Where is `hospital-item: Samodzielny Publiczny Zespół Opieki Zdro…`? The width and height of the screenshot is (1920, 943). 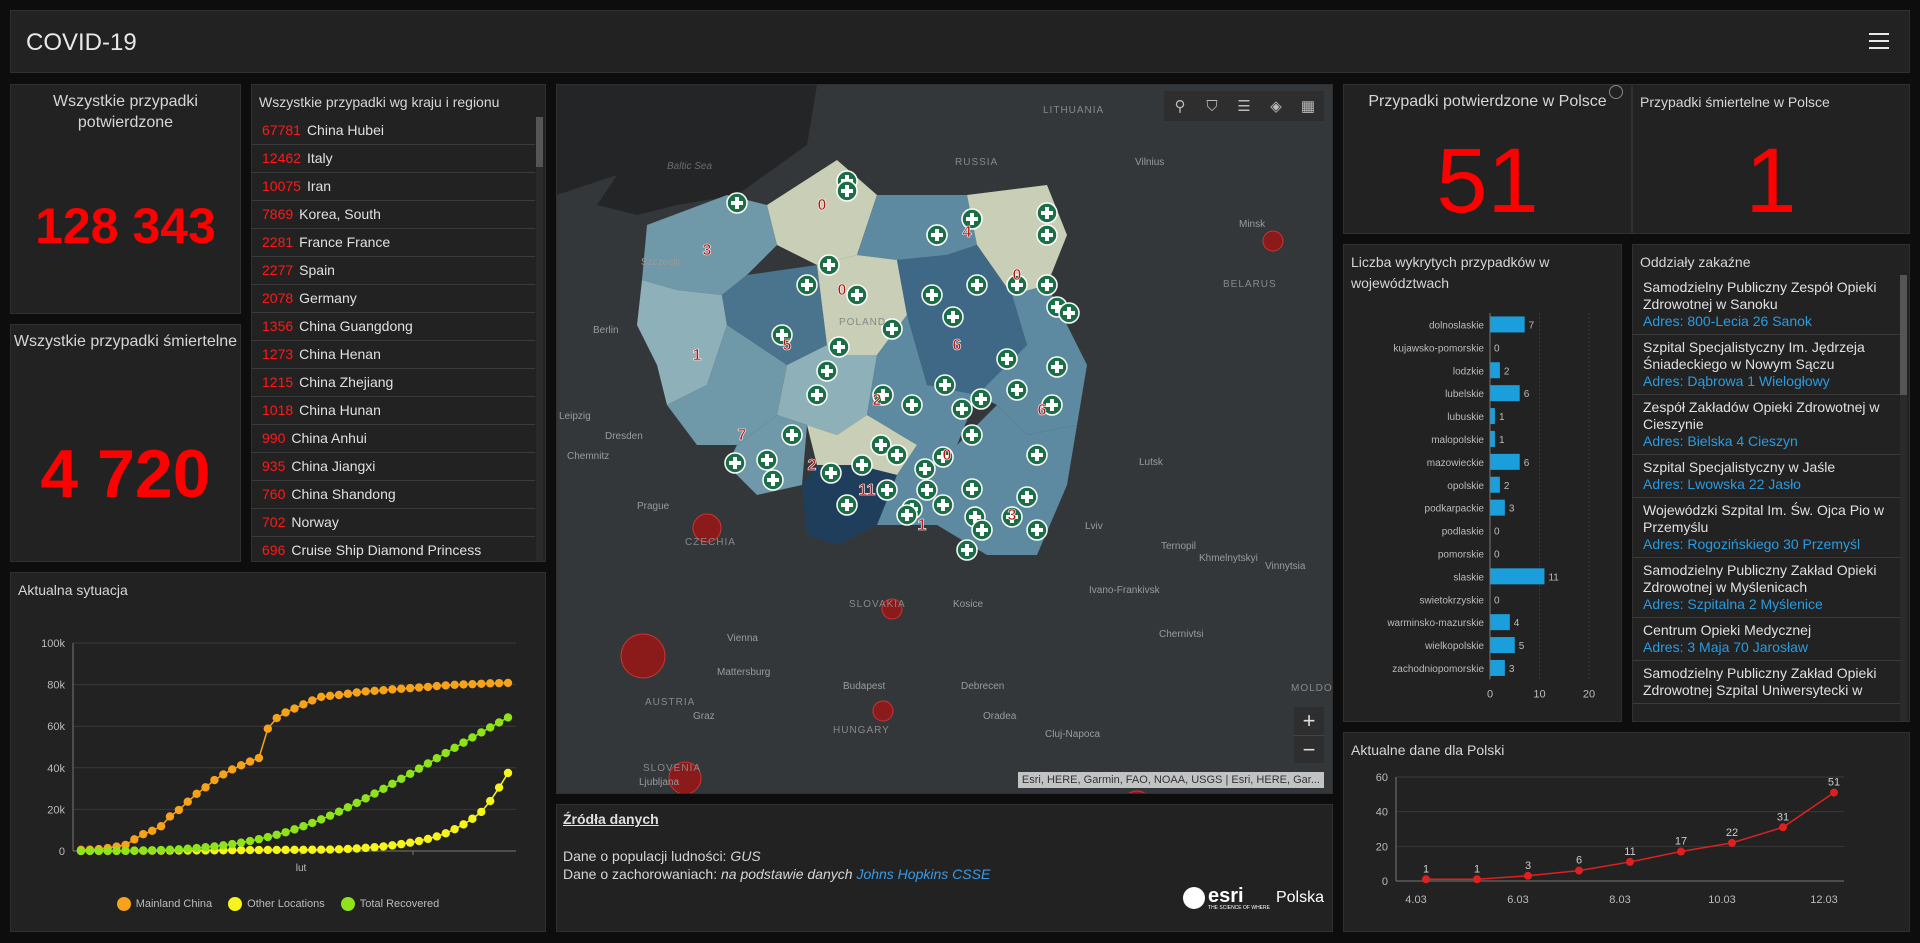
hospital-item: Samodzielny Publiczny Zespół Opieki Zdro… is located at coordinates (1767, 305).